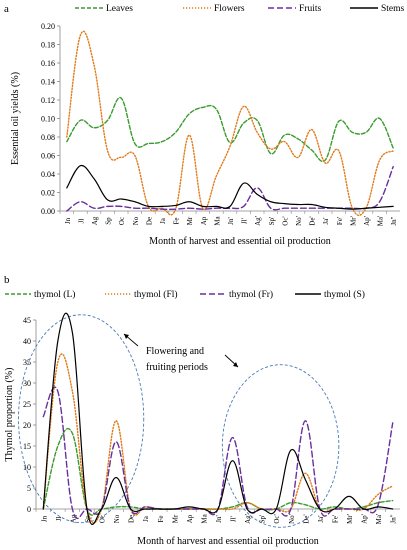  What do you see at coordinates (310, 9) in the screenshot?
I see `legend-label: Fruits` at bounding box center [310, 9].